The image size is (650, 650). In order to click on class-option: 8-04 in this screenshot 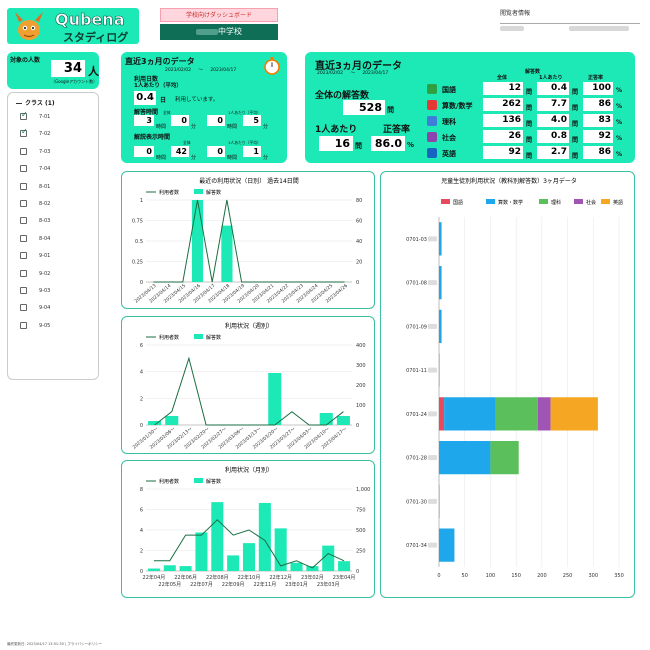, I will do `click(35, 239)`.